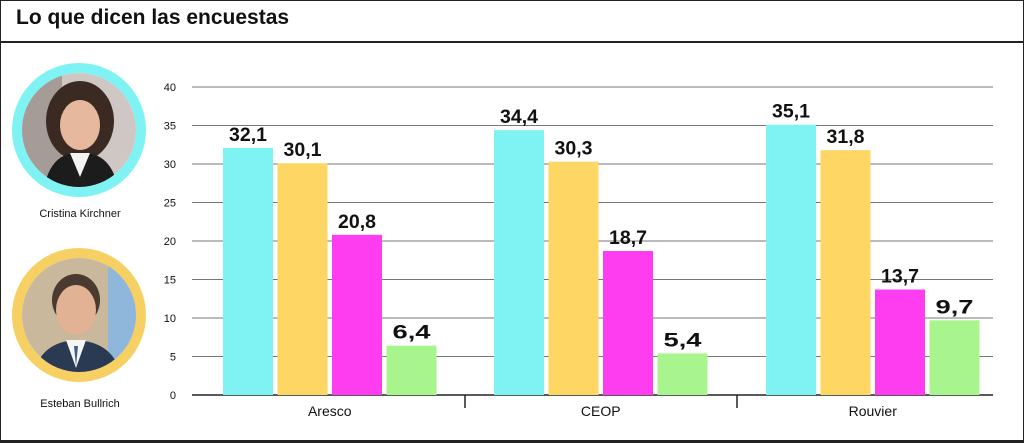  Describe the element at coordinates (170, 127) in the screenshot. I see `y-tick-label: 35` at that location.